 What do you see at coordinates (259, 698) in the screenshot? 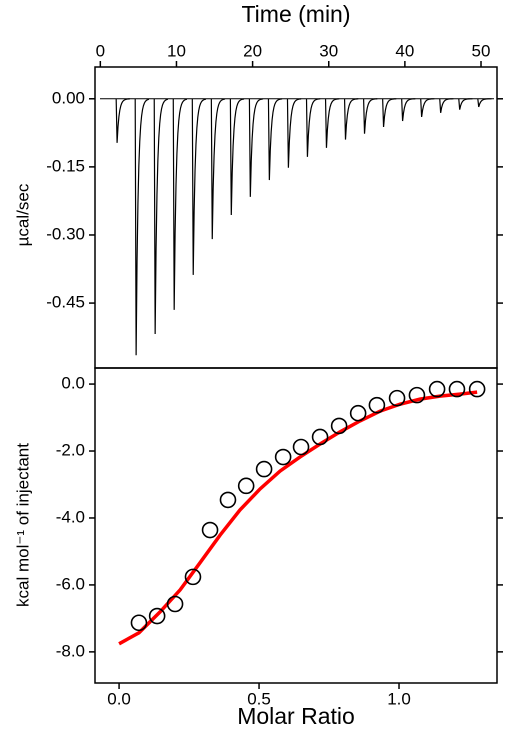
I see `x-tick-label: 0.5` at bounding box center [259, 698].